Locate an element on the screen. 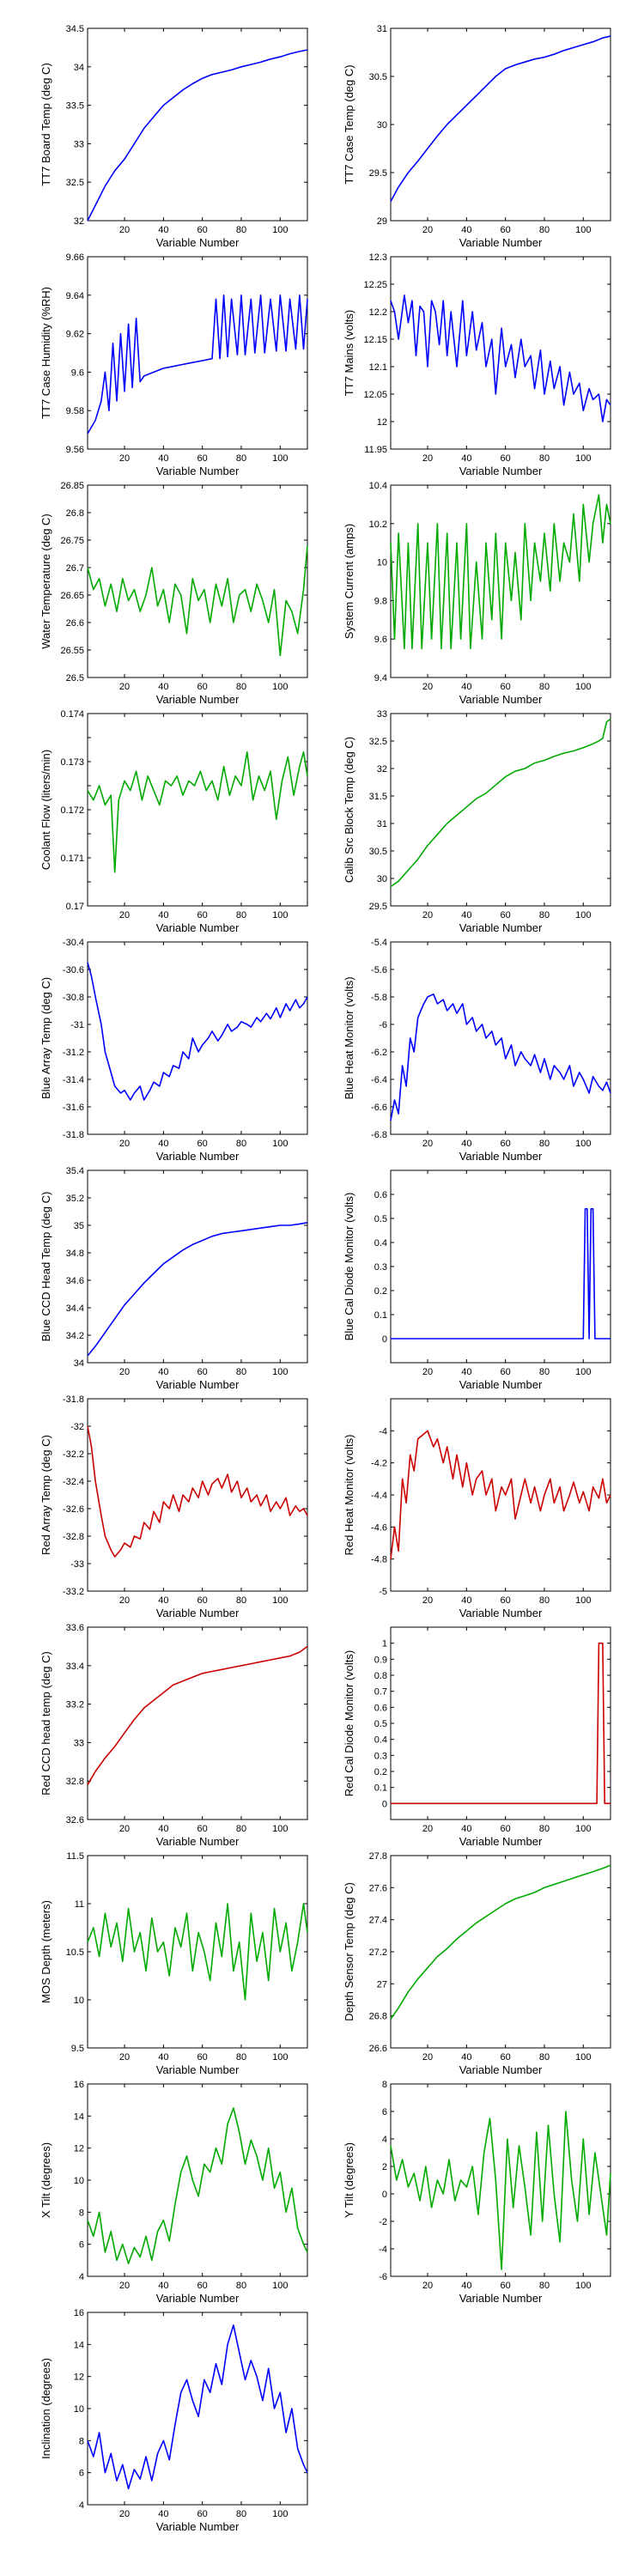 Image resolution: width=644 pixels, height=2576 pixels. y-tick-label: -31.8 is located at coordinates (74, 1400).